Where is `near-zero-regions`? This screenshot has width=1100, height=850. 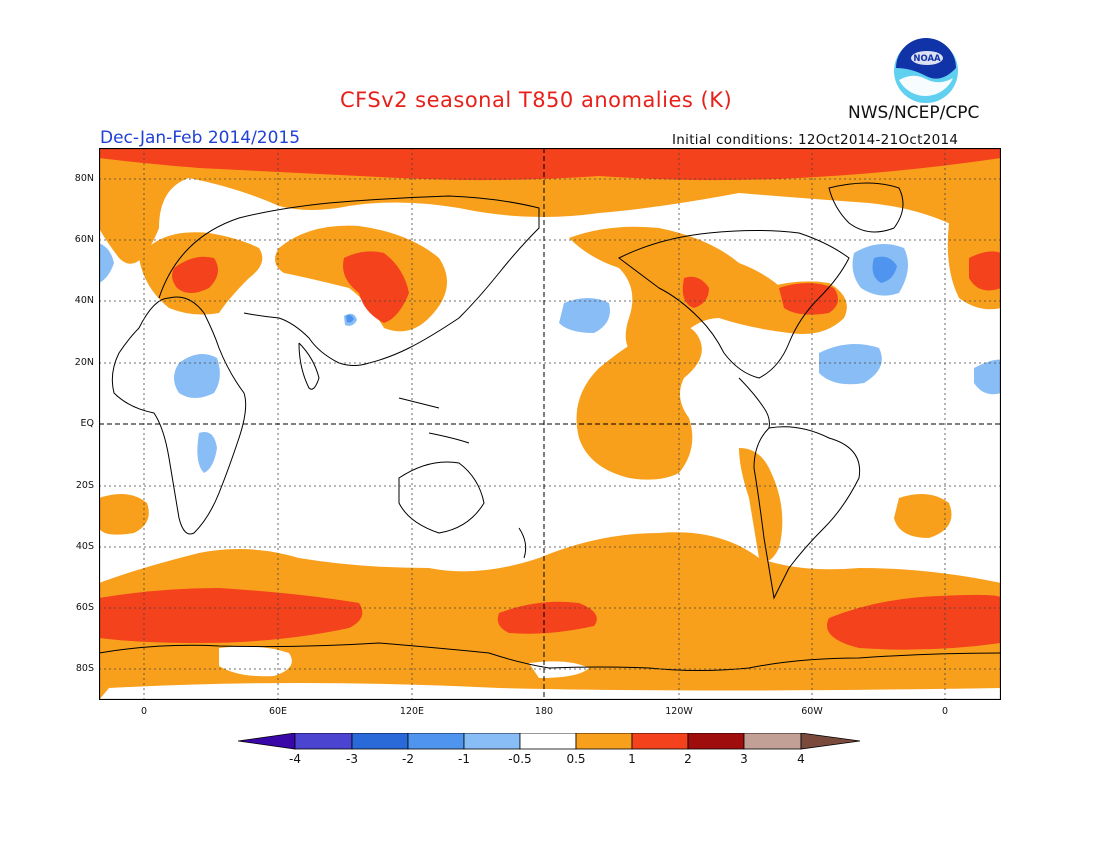 near-zero-regions is located at coordinates (550, 673).